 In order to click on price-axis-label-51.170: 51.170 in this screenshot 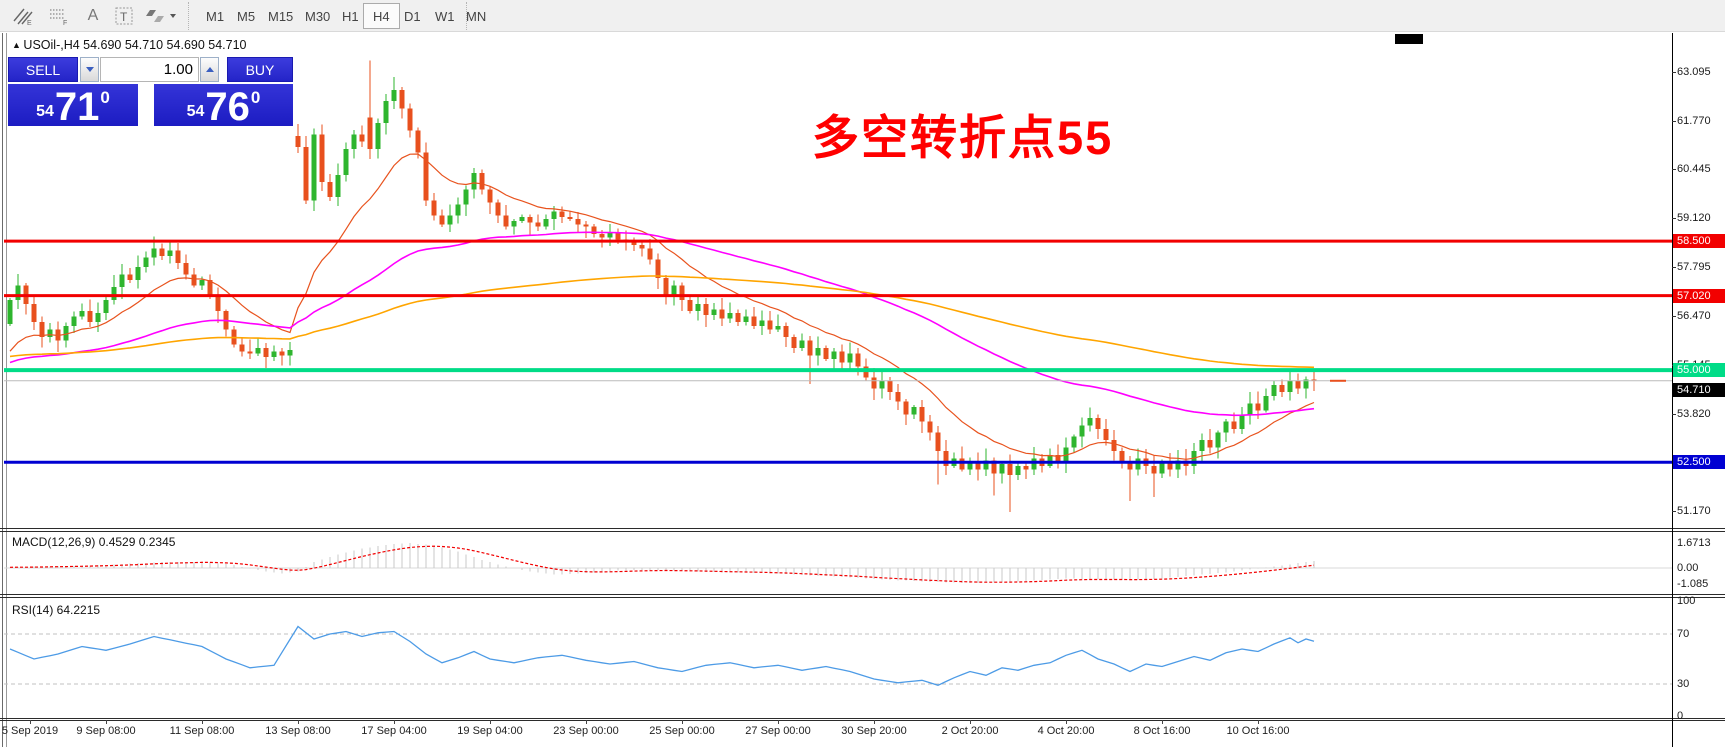, I will do `click(1694, 511)`.